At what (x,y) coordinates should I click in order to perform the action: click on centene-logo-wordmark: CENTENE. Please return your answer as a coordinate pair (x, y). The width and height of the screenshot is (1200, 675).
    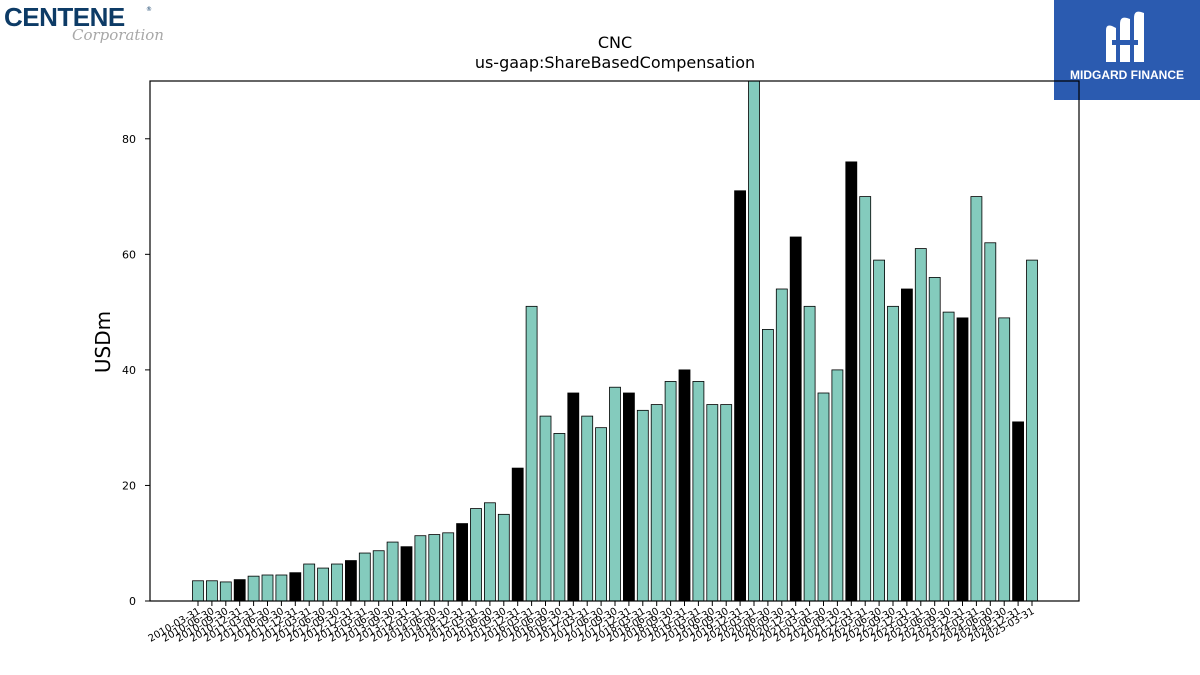
    Looking at the image, I should click on (64, 17).